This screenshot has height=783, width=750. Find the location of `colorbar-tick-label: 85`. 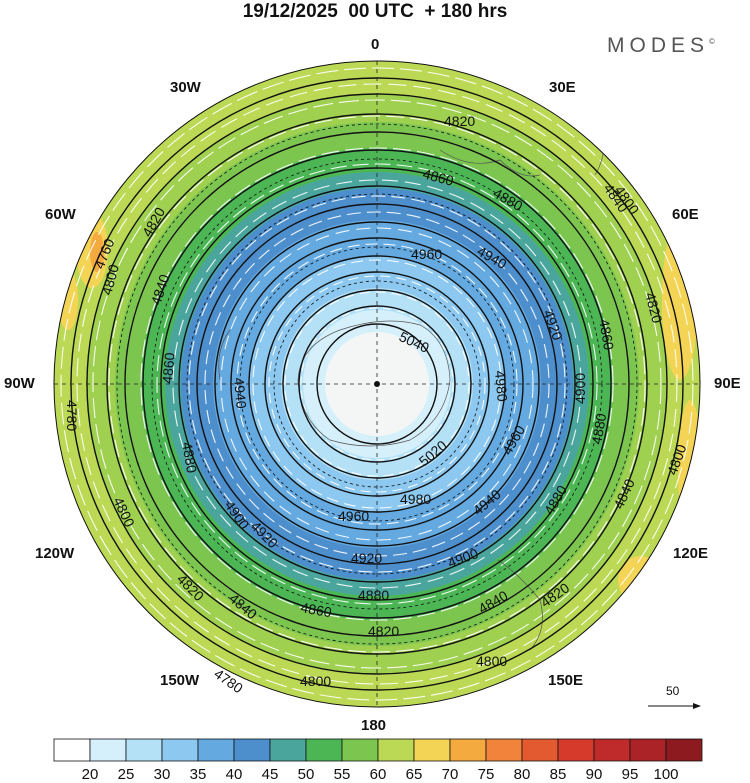

colorbar-tick-label: 85 is located at coordinates (558, 774).